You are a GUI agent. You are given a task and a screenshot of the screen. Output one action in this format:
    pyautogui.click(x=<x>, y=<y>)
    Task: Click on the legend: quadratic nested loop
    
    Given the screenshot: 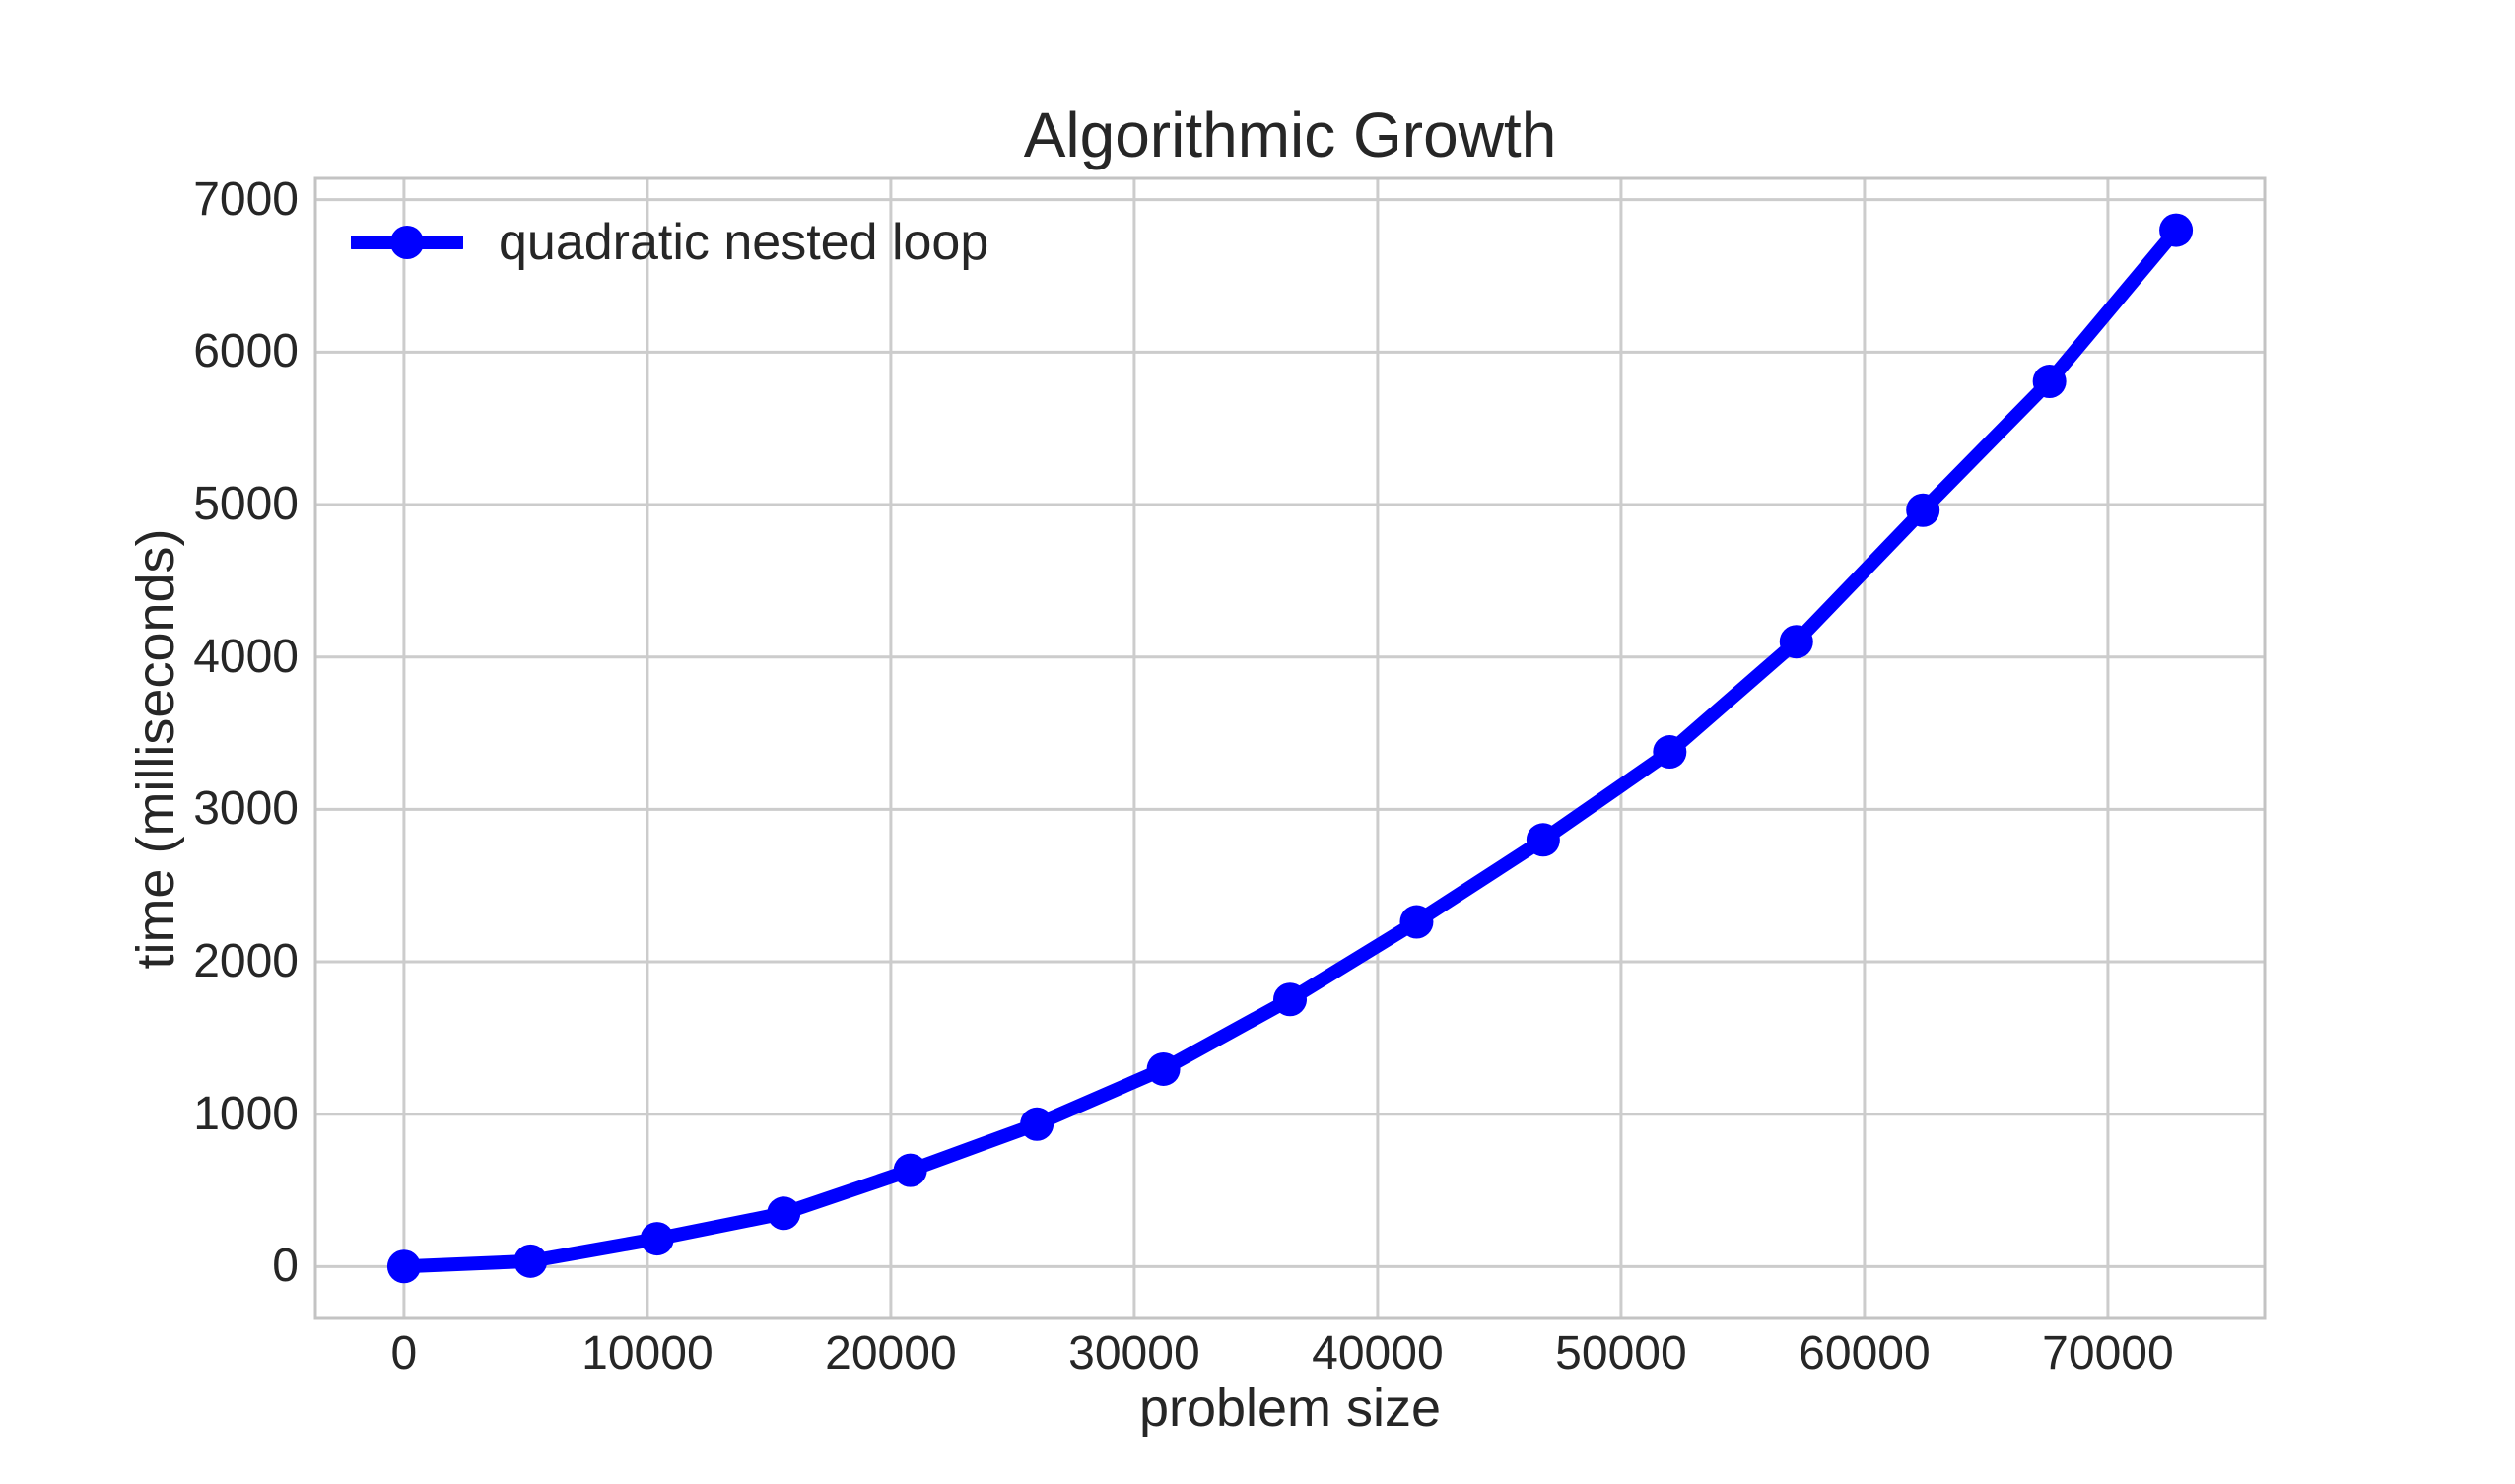 What is the action you would take?
    pyautogui.click(x=669, y=242)
    